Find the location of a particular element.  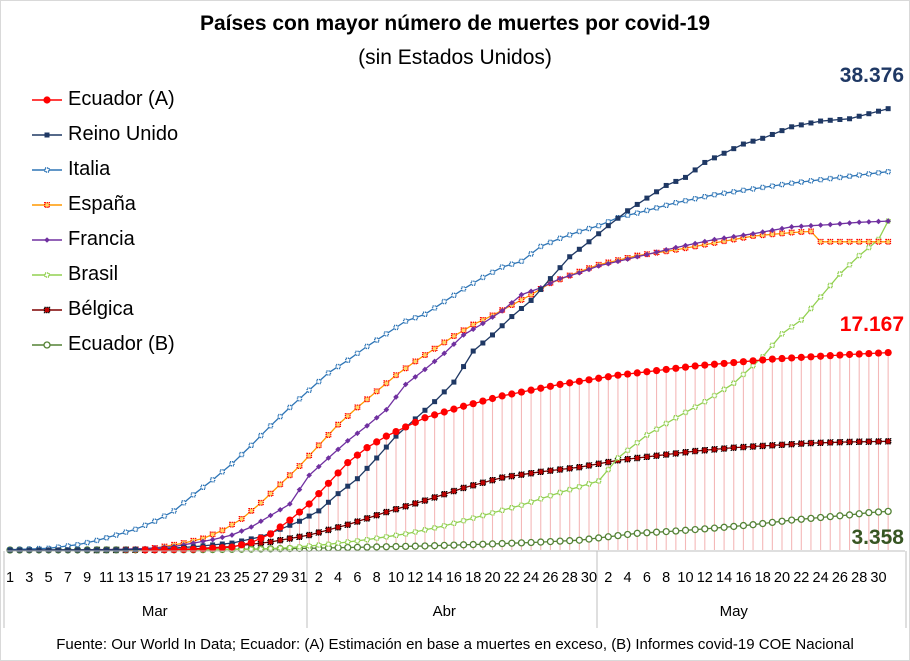

x-tick-label: 15 is located at coordinates (145, 578).